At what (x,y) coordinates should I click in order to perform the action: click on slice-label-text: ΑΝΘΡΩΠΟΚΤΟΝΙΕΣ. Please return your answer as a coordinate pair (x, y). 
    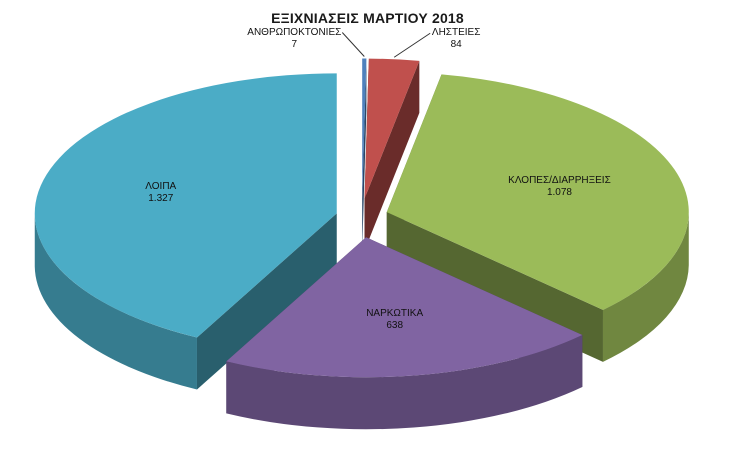
    Looking at the image, I should click on (294, 32).